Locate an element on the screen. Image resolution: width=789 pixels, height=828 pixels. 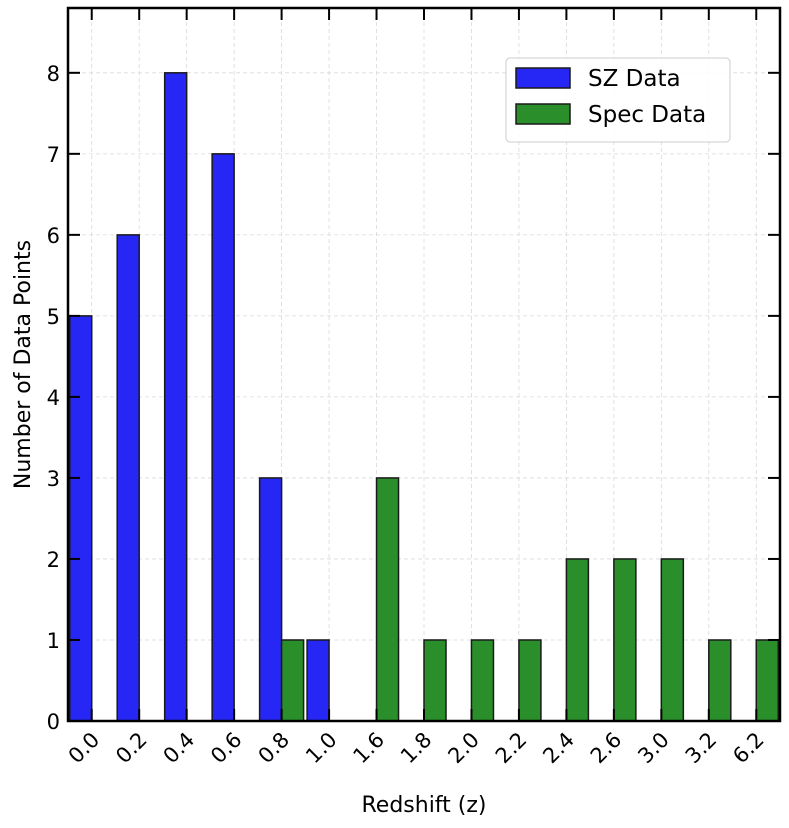
y-tick-label: 1 is located at coordinates (53, 641).